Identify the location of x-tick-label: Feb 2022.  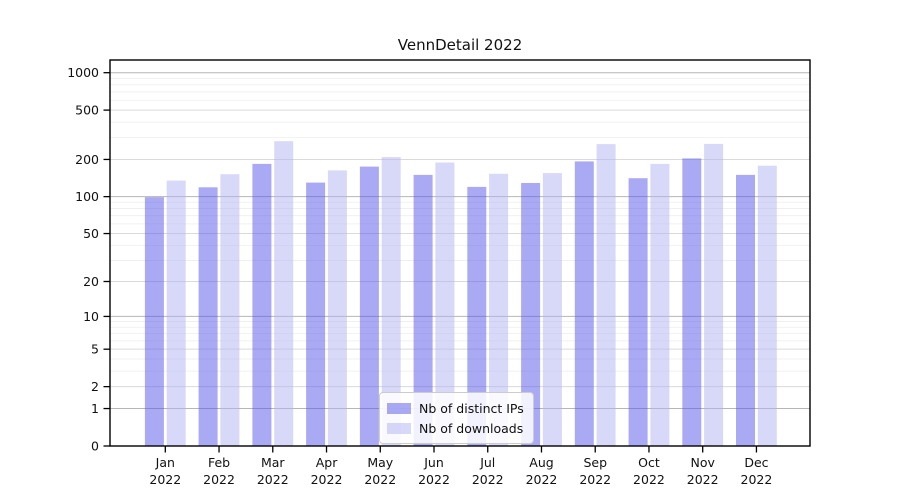
(219, 471).